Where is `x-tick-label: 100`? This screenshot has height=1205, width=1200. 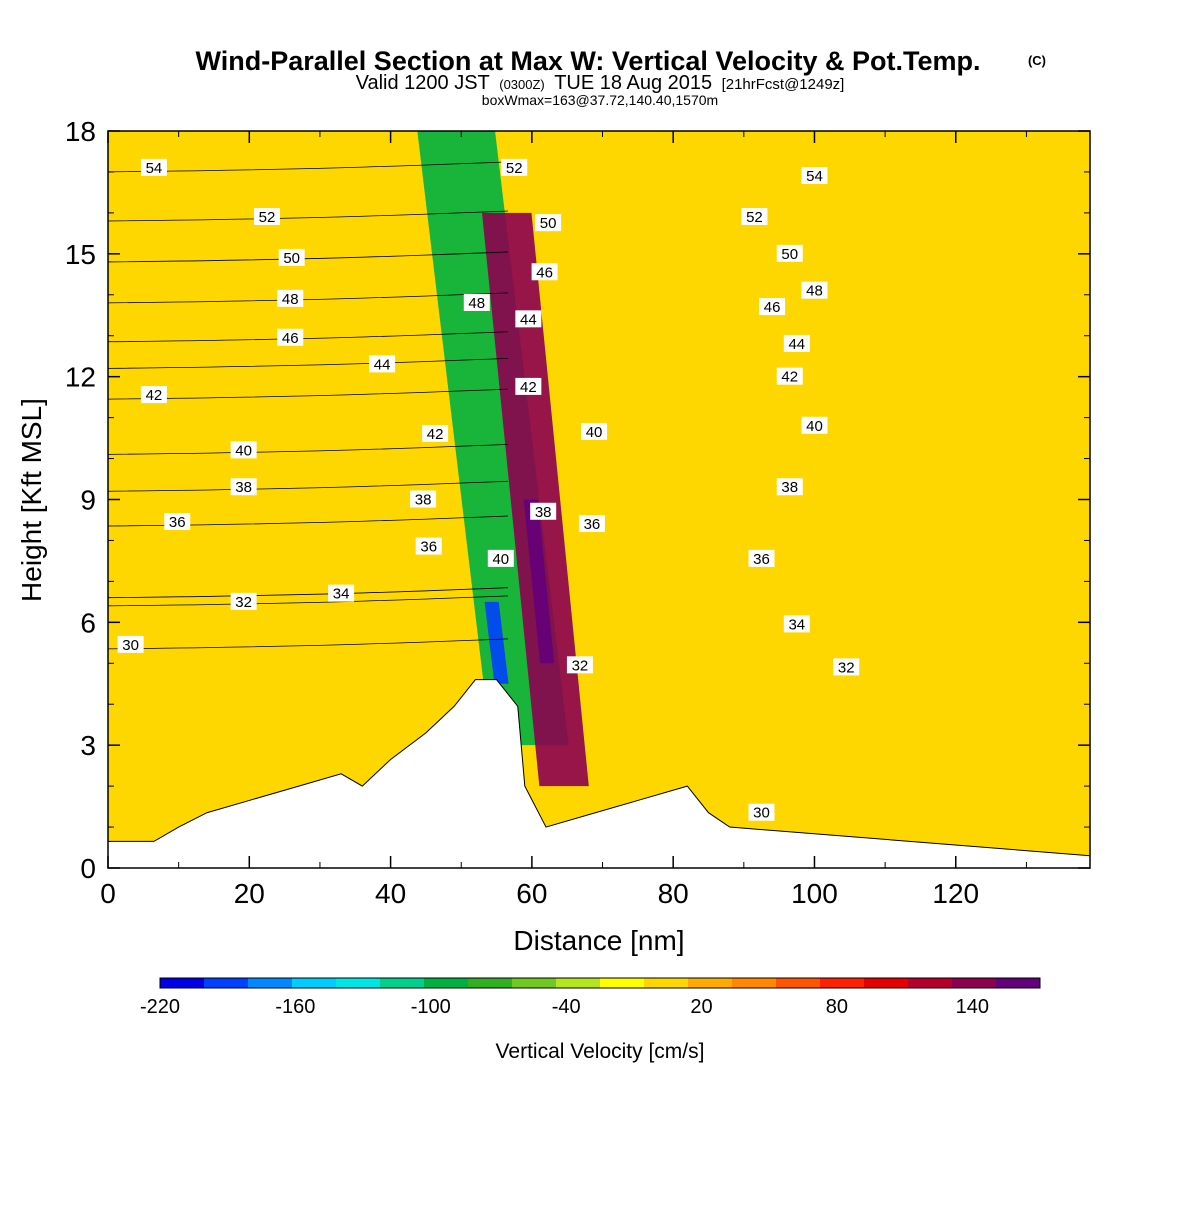
x-tick-label: 100 is located at coordinates (814, 893).